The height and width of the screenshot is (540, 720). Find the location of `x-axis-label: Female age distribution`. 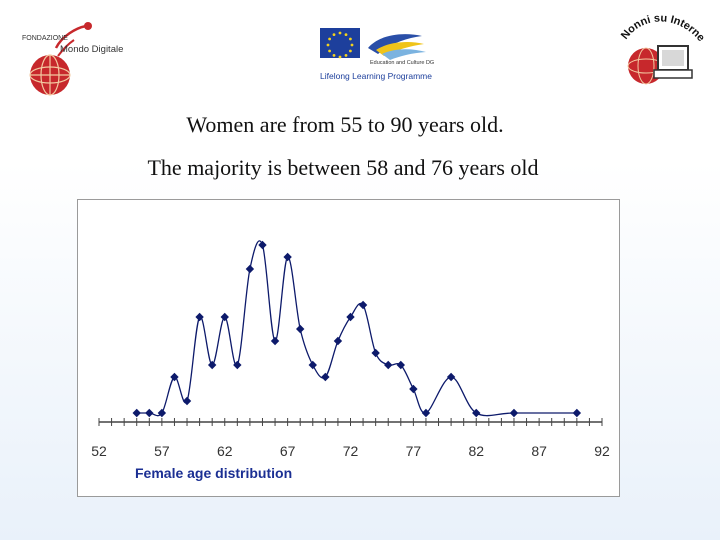

x-axis-label: Female age distribution is located at coordinates (213, 473).